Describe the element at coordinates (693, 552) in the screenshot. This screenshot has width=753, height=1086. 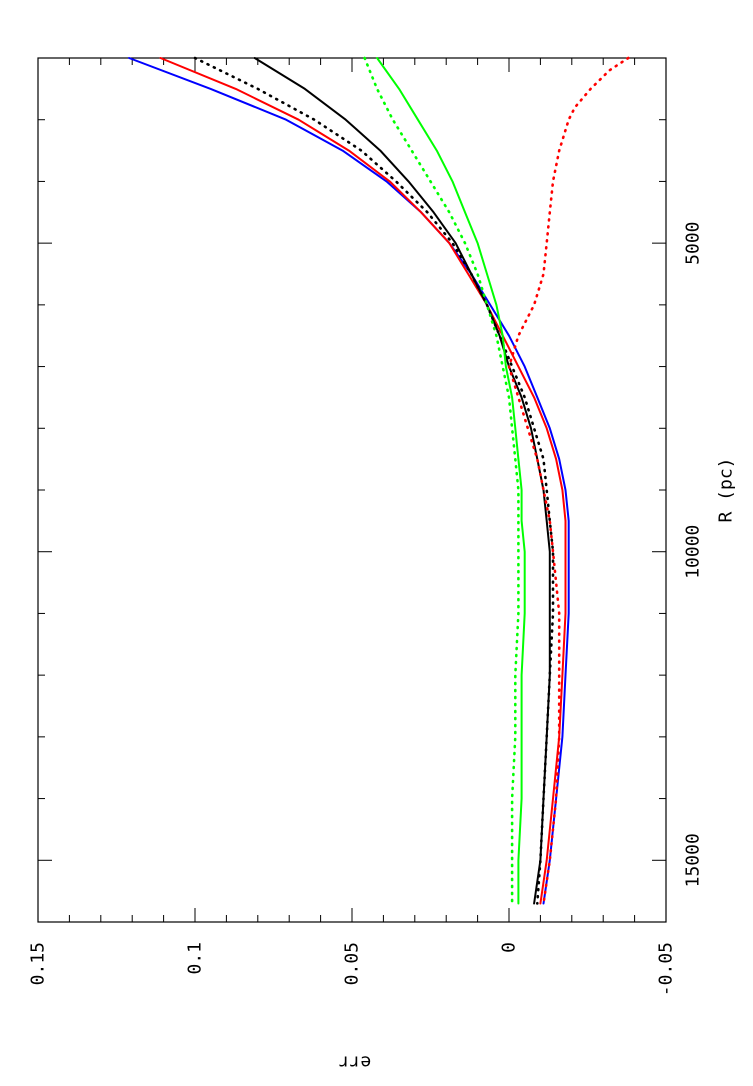
I see `x-tick-label: 10000` at that location.